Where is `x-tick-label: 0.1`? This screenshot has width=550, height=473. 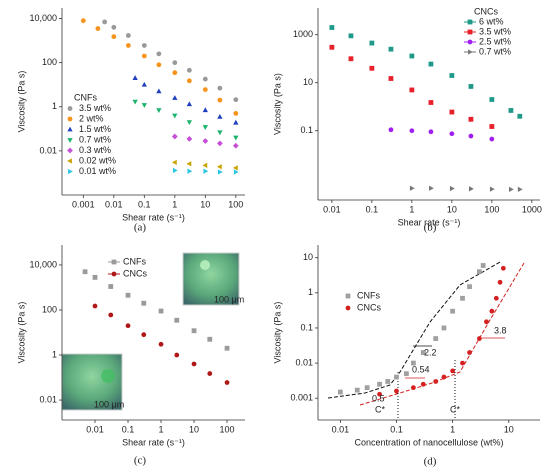
x-tick-label: 0.1 is located at coordinates (396, 429).